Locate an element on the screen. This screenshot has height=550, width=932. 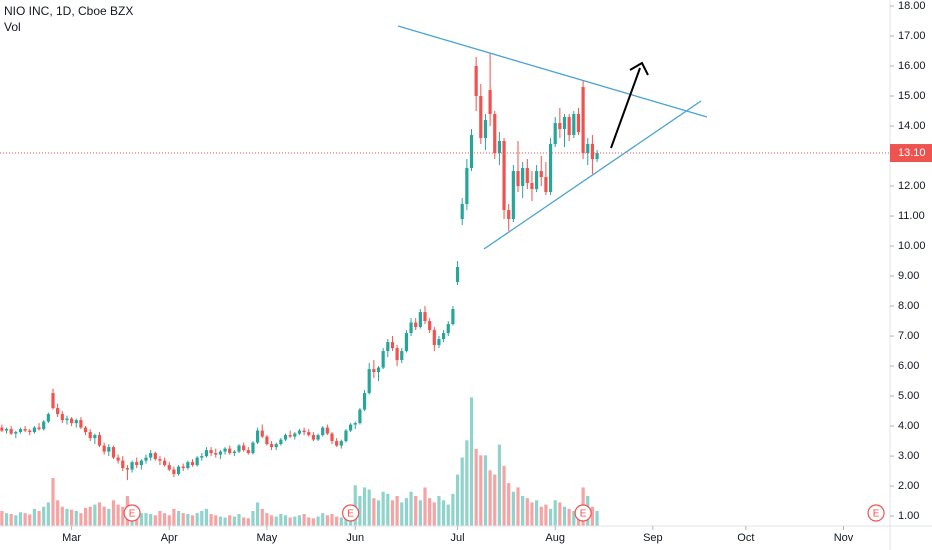
arrow-head is located at coordinates (639, 68).